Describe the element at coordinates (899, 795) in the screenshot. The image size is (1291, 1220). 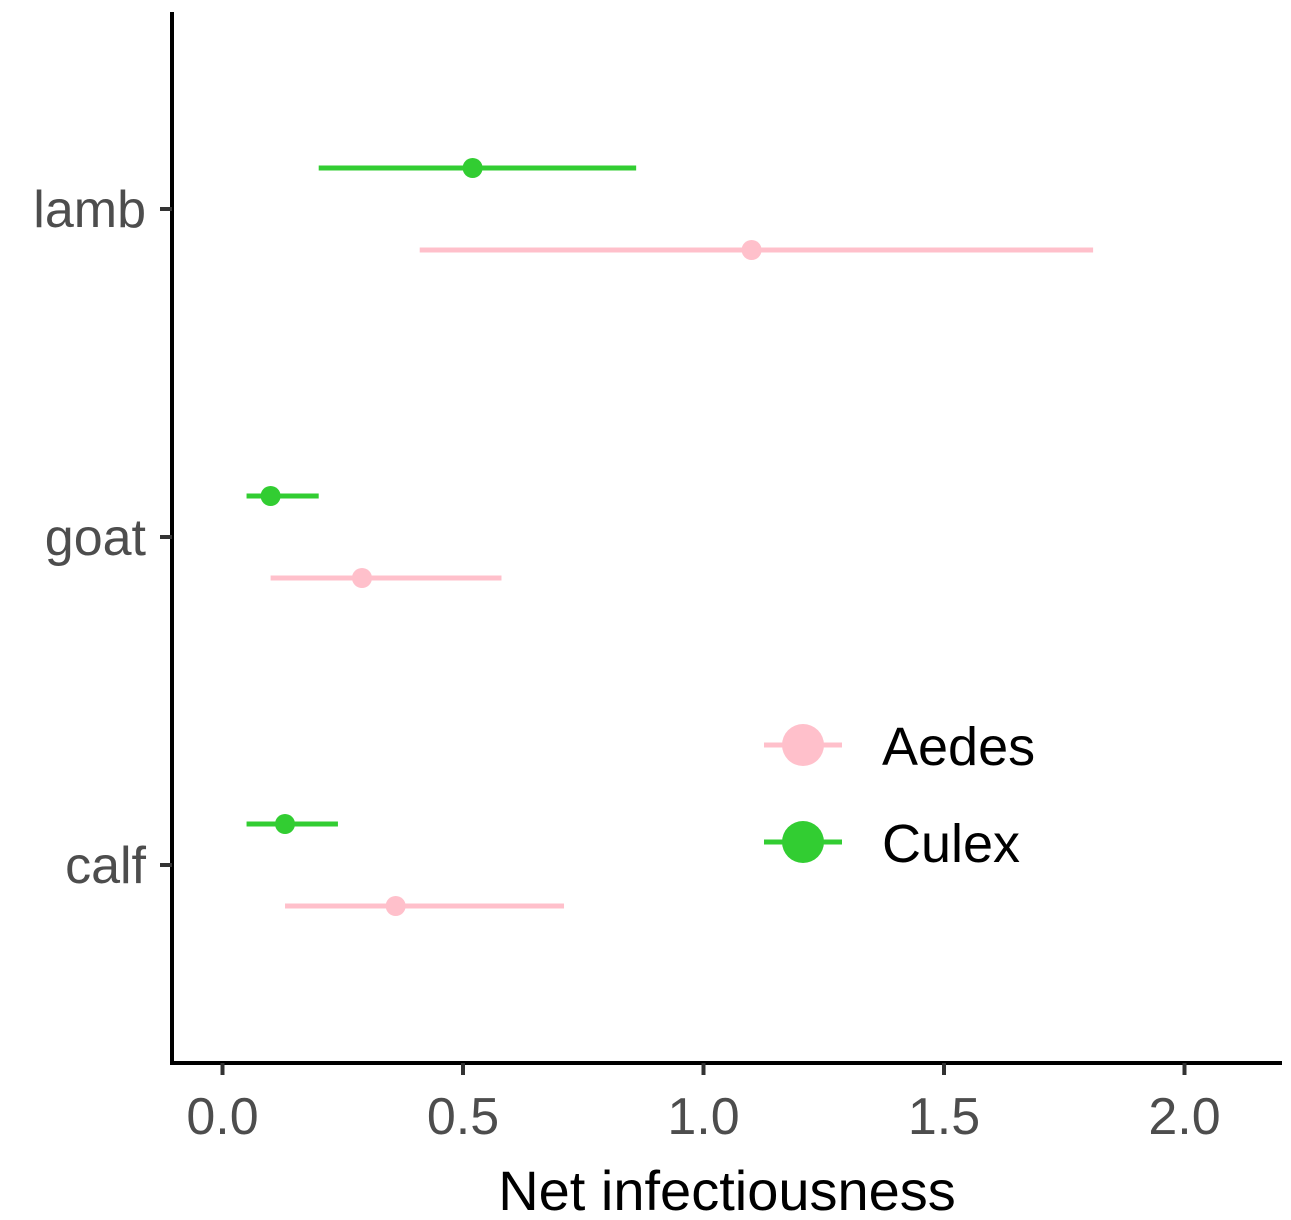
I see `legend: Aedes Culex` at that location.